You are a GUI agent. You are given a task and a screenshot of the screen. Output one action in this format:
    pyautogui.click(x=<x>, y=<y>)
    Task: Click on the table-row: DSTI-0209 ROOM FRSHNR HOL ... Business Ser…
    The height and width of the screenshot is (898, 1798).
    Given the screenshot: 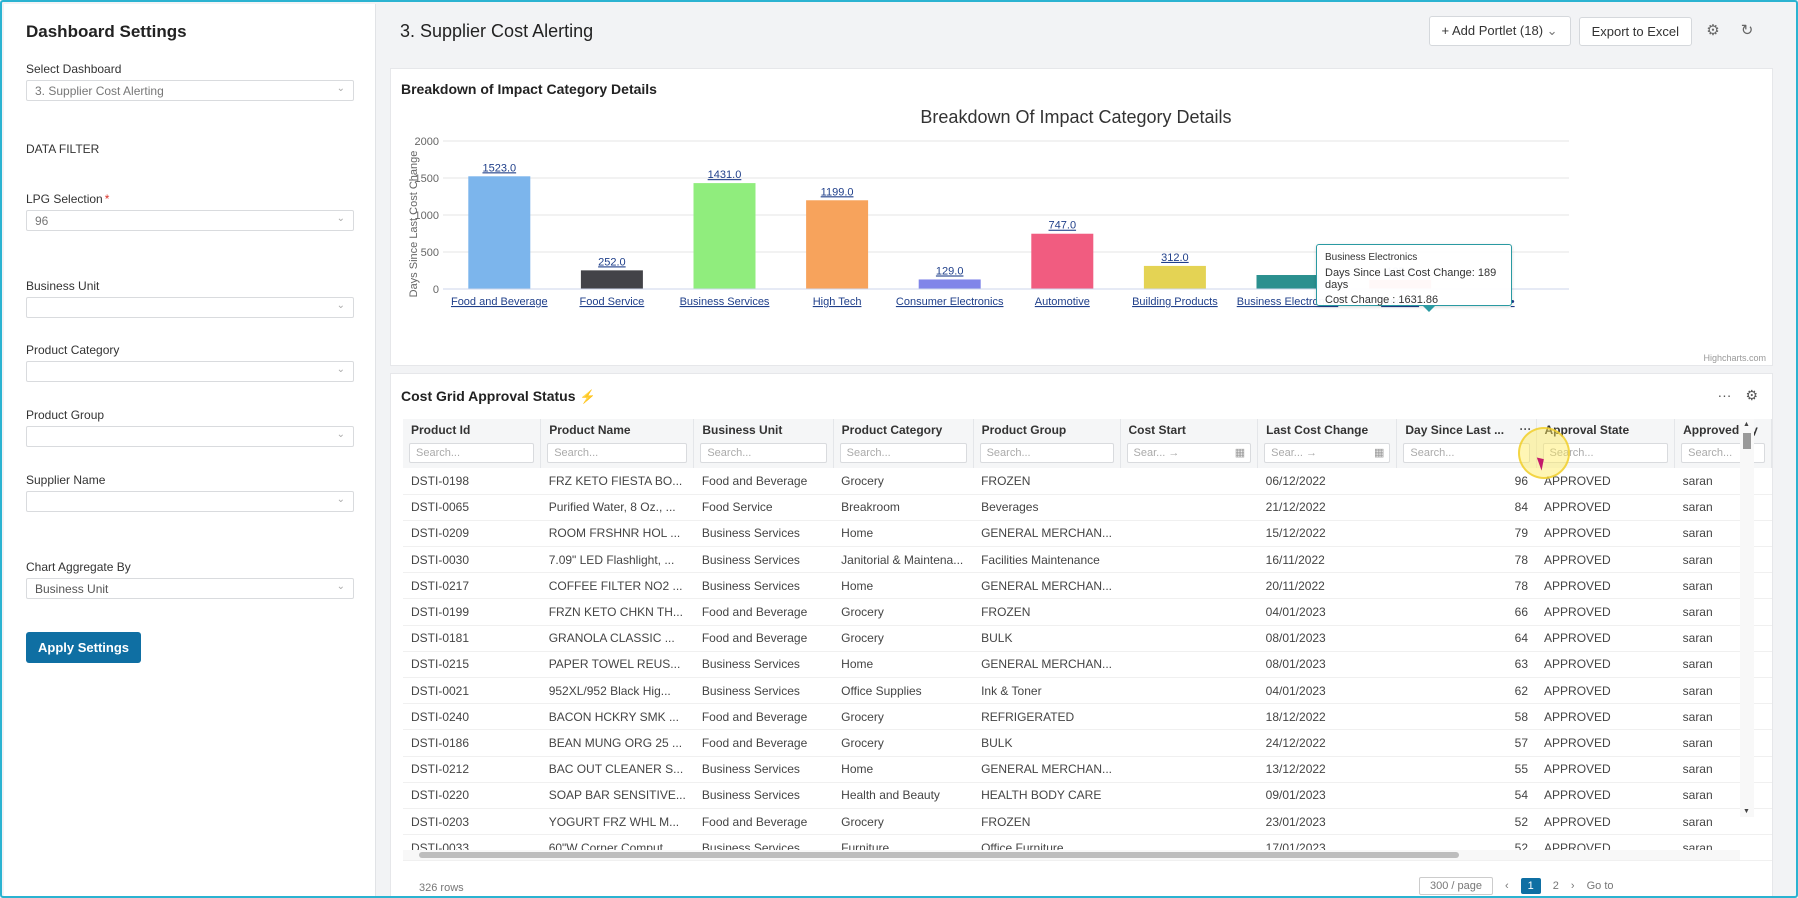 What is the action you would take?
    pyautogui.click(x=1087, y=534)
    